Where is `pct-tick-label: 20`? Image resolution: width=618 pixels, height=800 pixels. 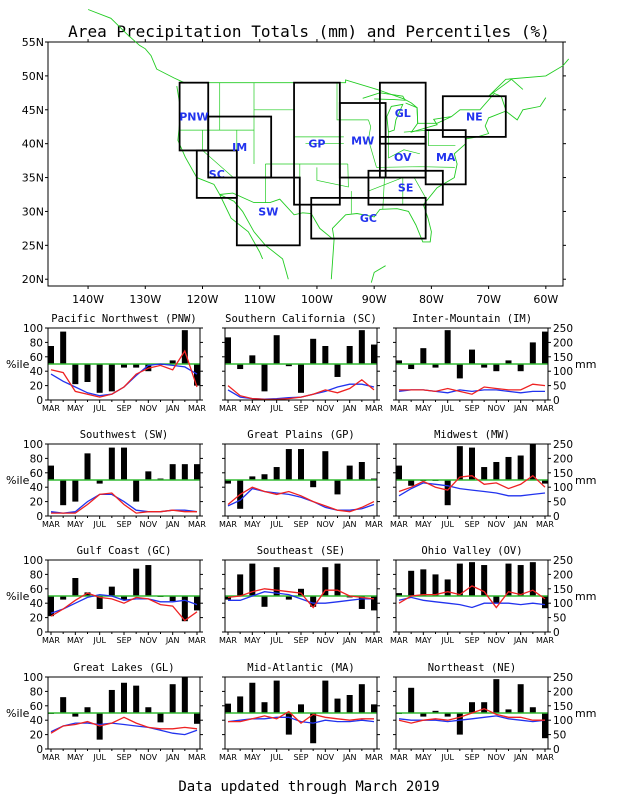
pct-tick-label: 20 is located at coordinates (36, 619).